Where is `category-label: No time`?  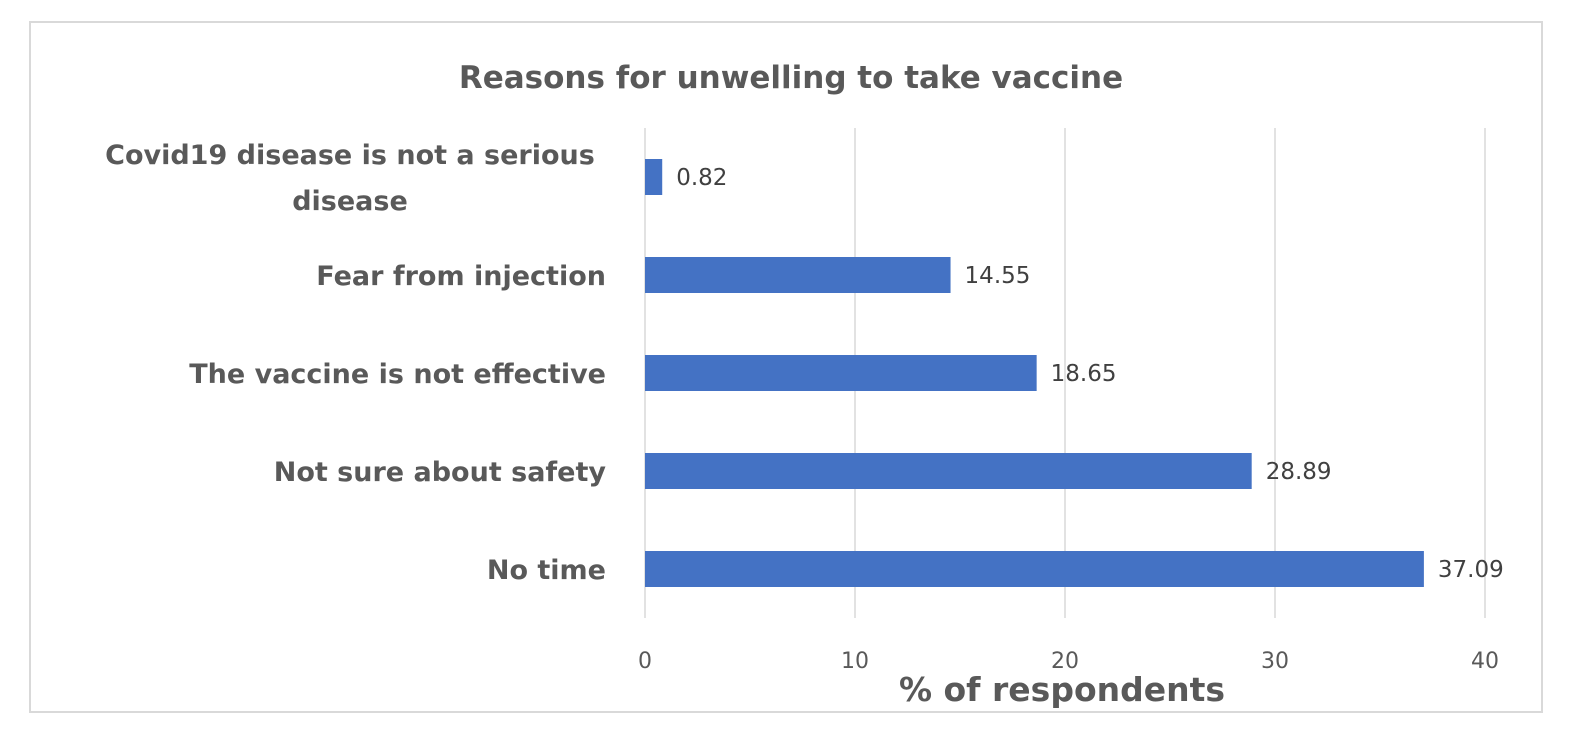
category-label: No time is located at coordinates (546, 570).